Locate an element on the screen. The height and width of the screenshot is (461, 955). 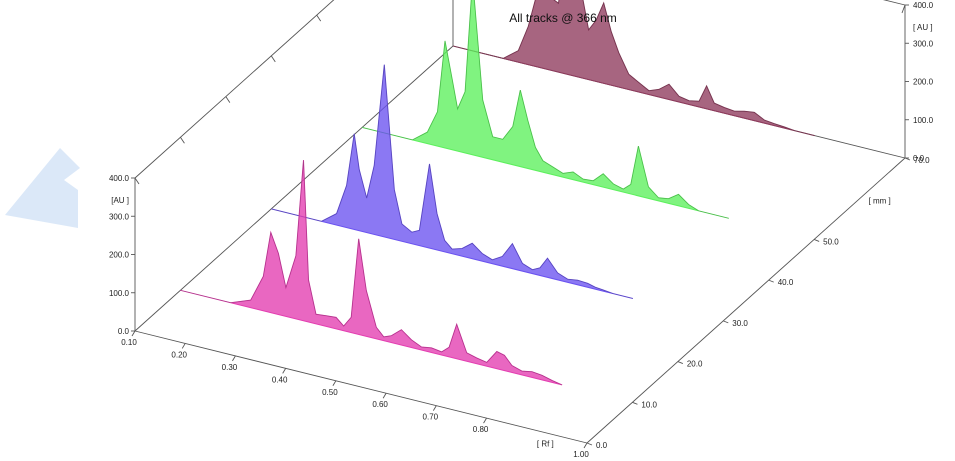
x-tick-label: 0.80 is located at coordinates (481, 429).